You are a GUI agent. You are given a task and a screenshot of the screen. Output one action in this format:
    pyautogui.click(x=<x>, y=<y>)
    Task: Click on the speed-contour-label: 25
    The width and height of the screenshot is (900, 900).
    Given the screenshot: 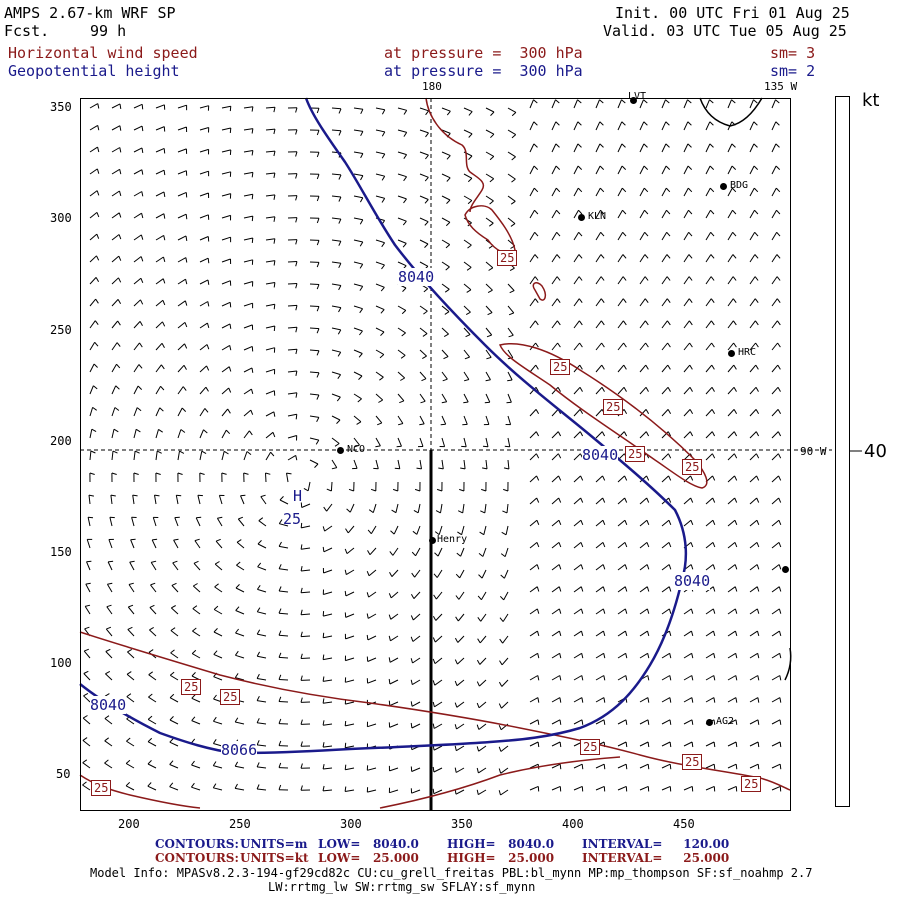 What is the action you would take?
    pyautogui.click(x=692, y=762)
    